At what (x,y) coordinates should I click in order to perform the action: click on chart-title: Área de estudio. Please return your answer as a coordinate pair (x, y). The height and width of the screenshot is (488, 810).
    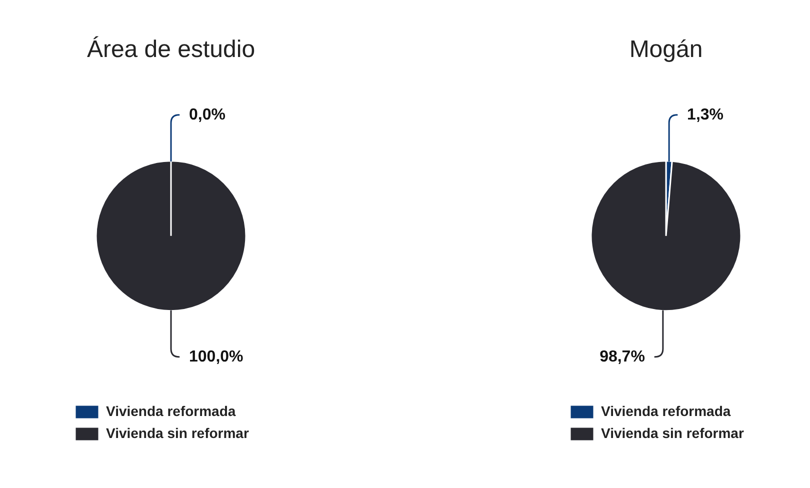
    Looking at the image, I should click on (171, 50).